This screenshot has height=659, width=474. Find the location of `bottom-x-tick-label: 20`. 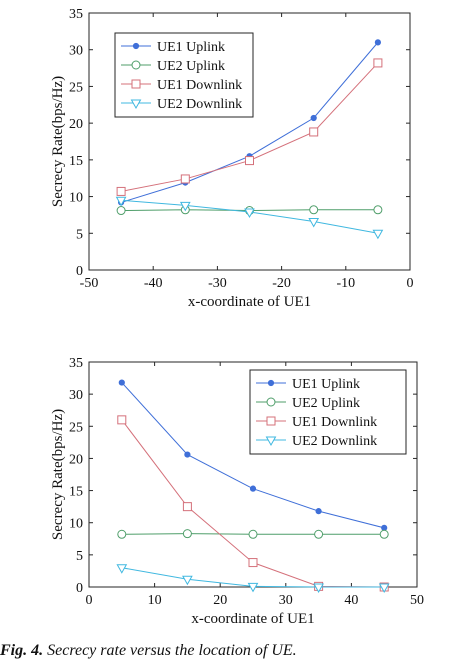

bottom-x-tick-label: 20 is located at coordinates (220, 600).